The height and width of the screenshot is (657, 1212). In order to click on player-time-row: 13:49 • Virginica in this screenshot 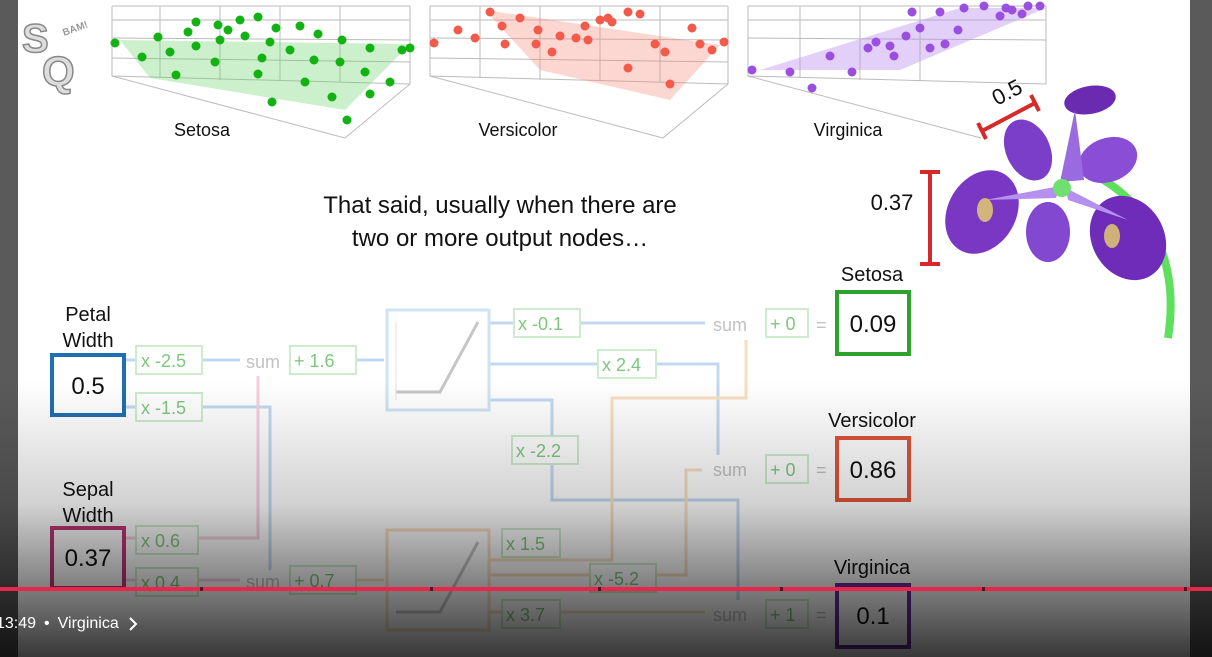, I will do `click(74, 624)`.